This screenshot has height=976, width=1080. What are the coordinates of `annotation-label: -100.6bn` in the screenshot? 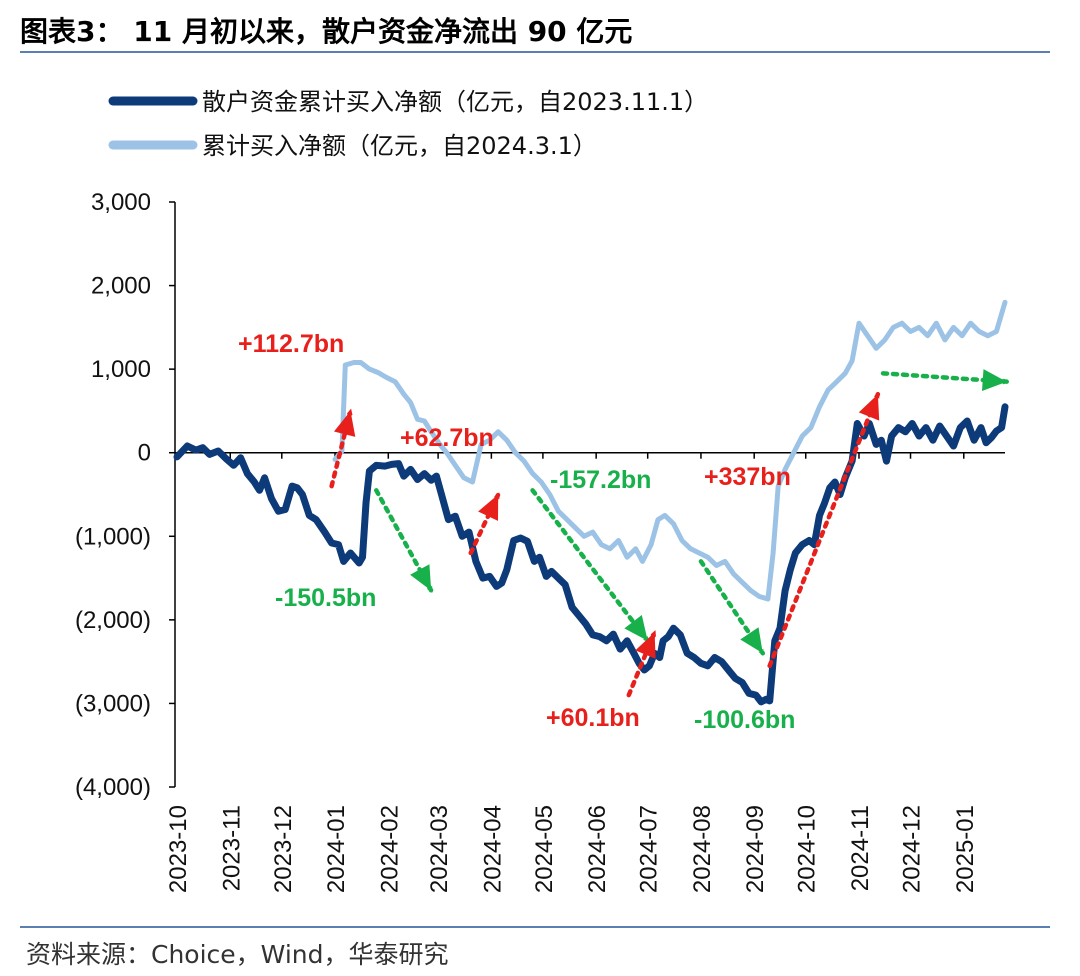 It's located at (744, 720).